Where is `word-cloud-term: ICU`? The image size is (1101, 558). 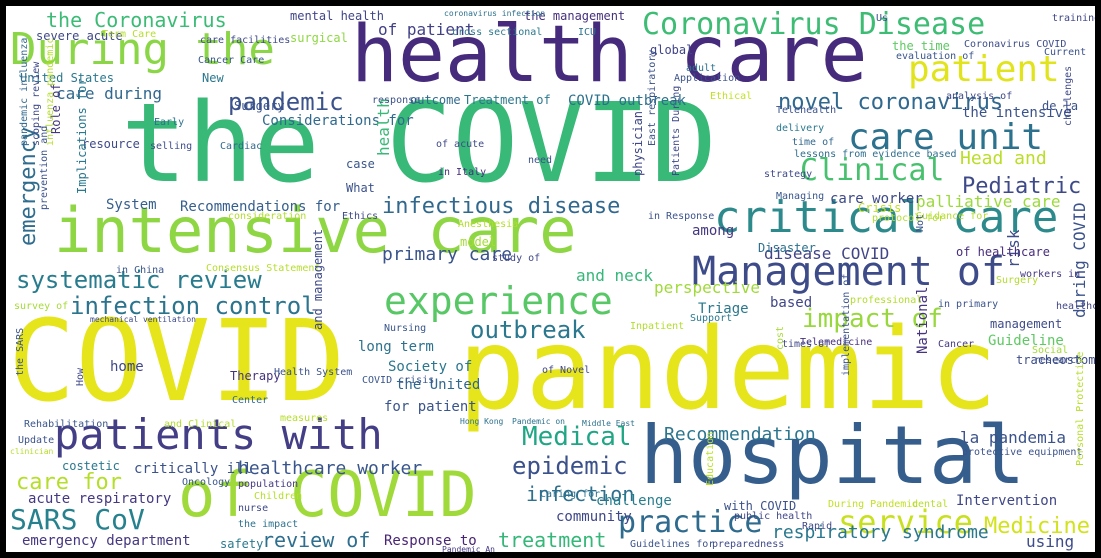
word-cloud-term: ICU is located at coordinates (587, 32).